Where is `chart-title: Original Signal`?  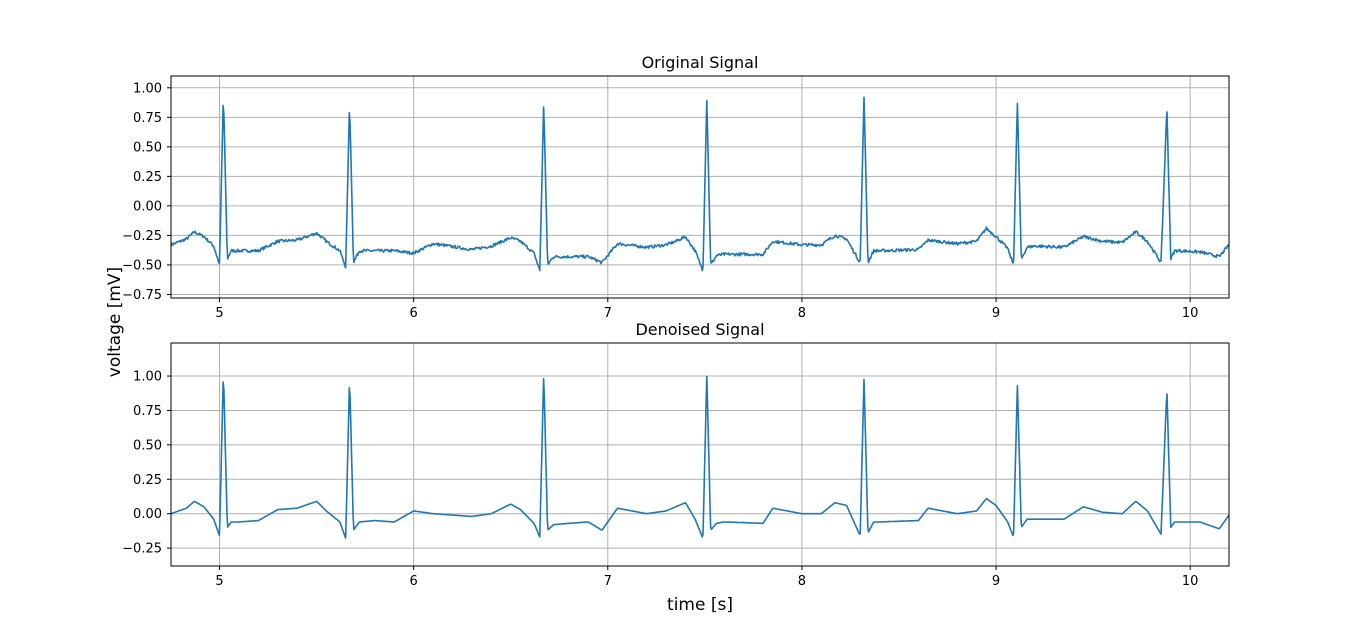 chart-title: Original Signal is located at coordinates (700, 62).